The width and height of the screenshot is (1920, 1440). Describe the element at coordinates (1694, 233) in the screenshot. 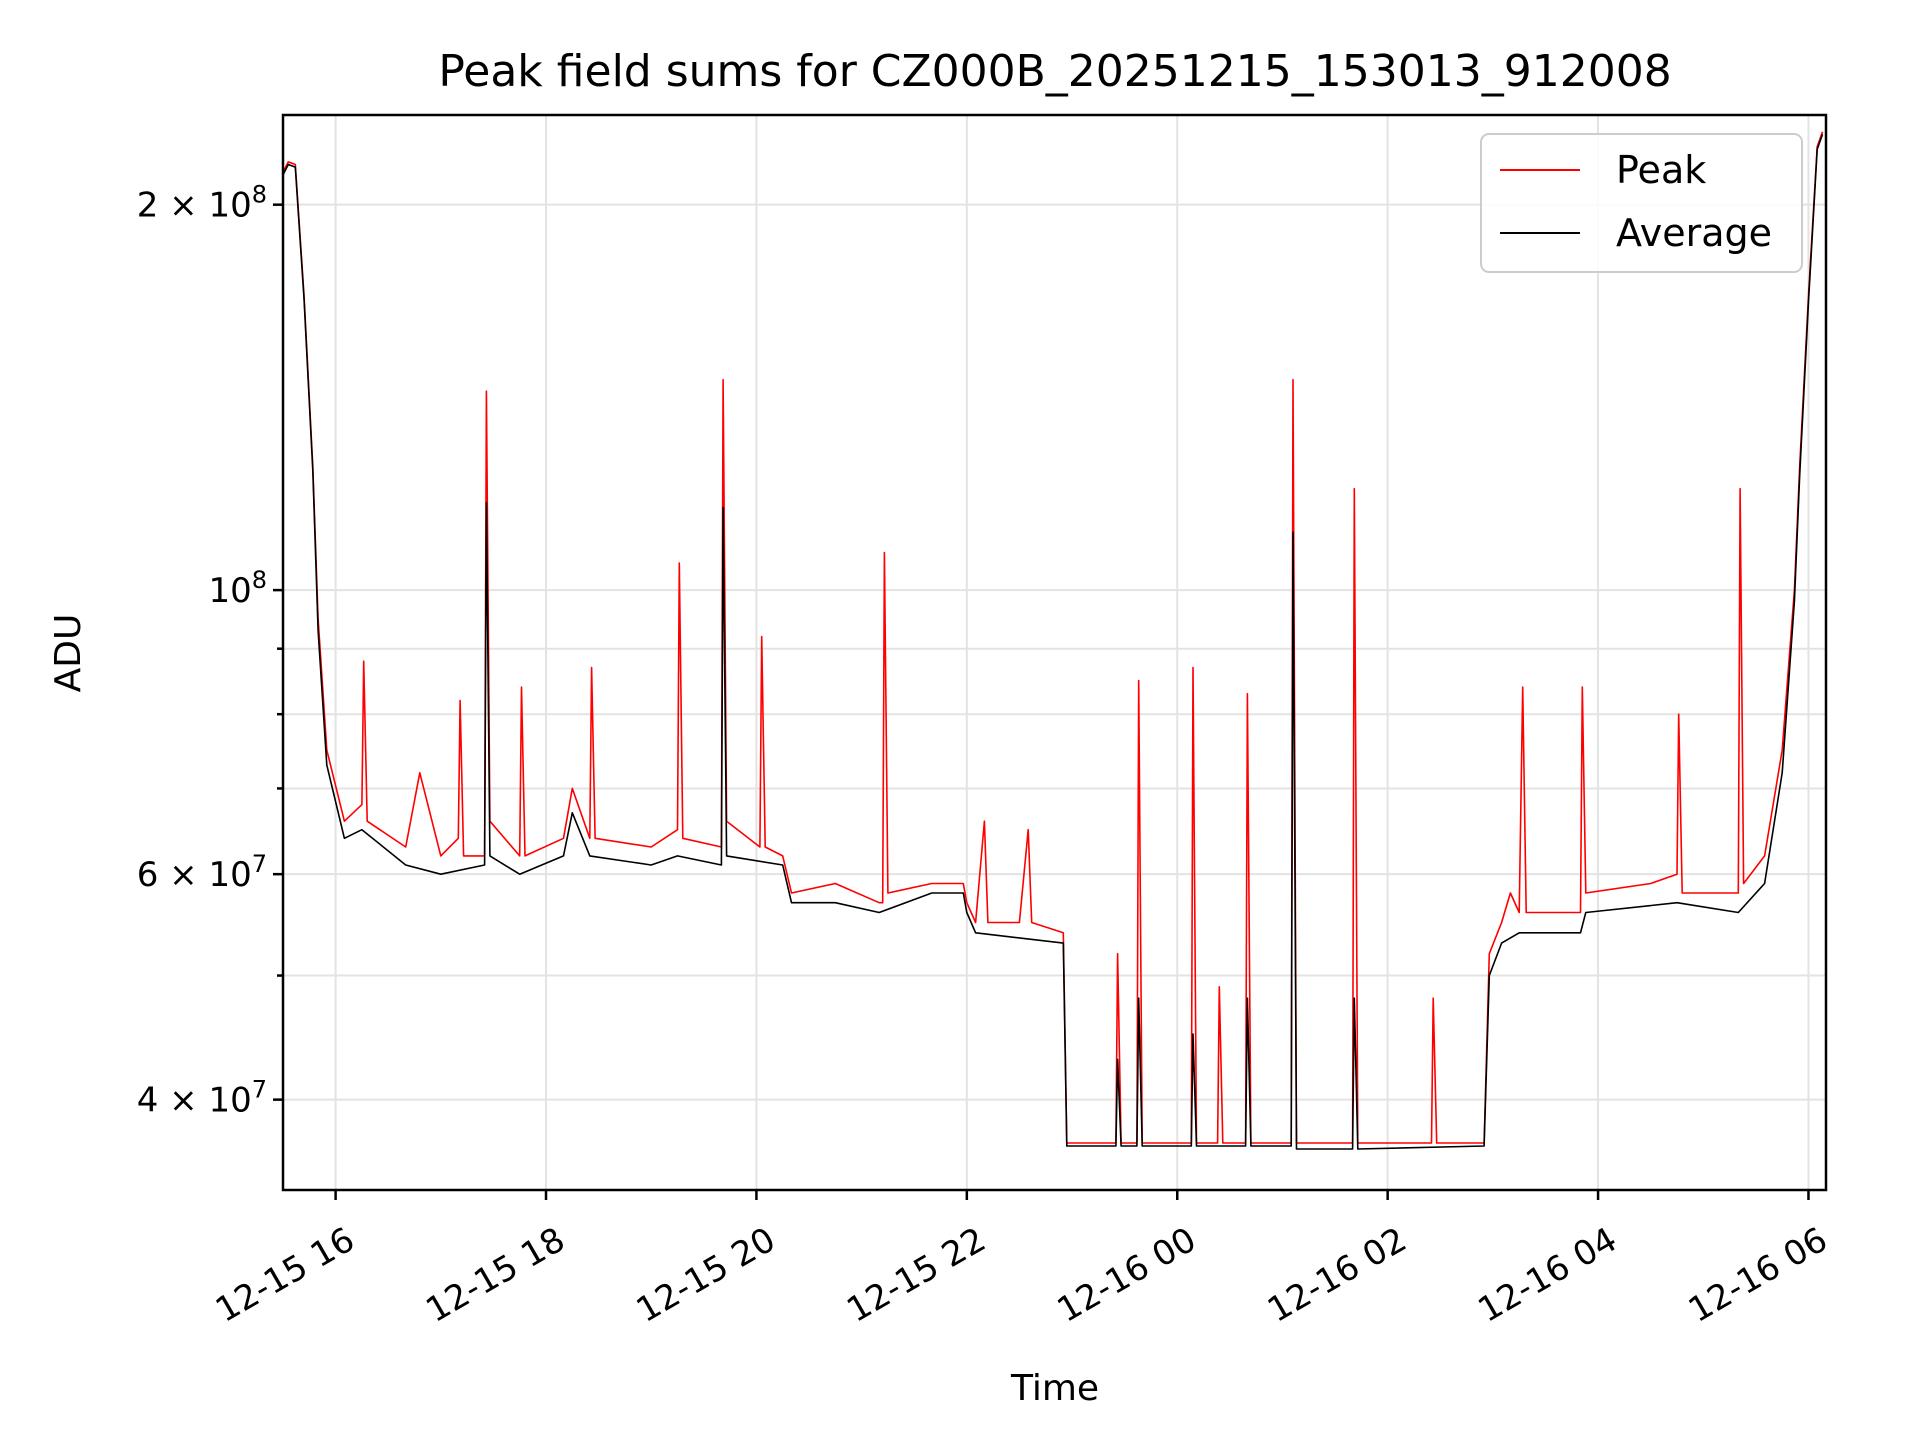

I see `legend-label-average: Average` at that location.